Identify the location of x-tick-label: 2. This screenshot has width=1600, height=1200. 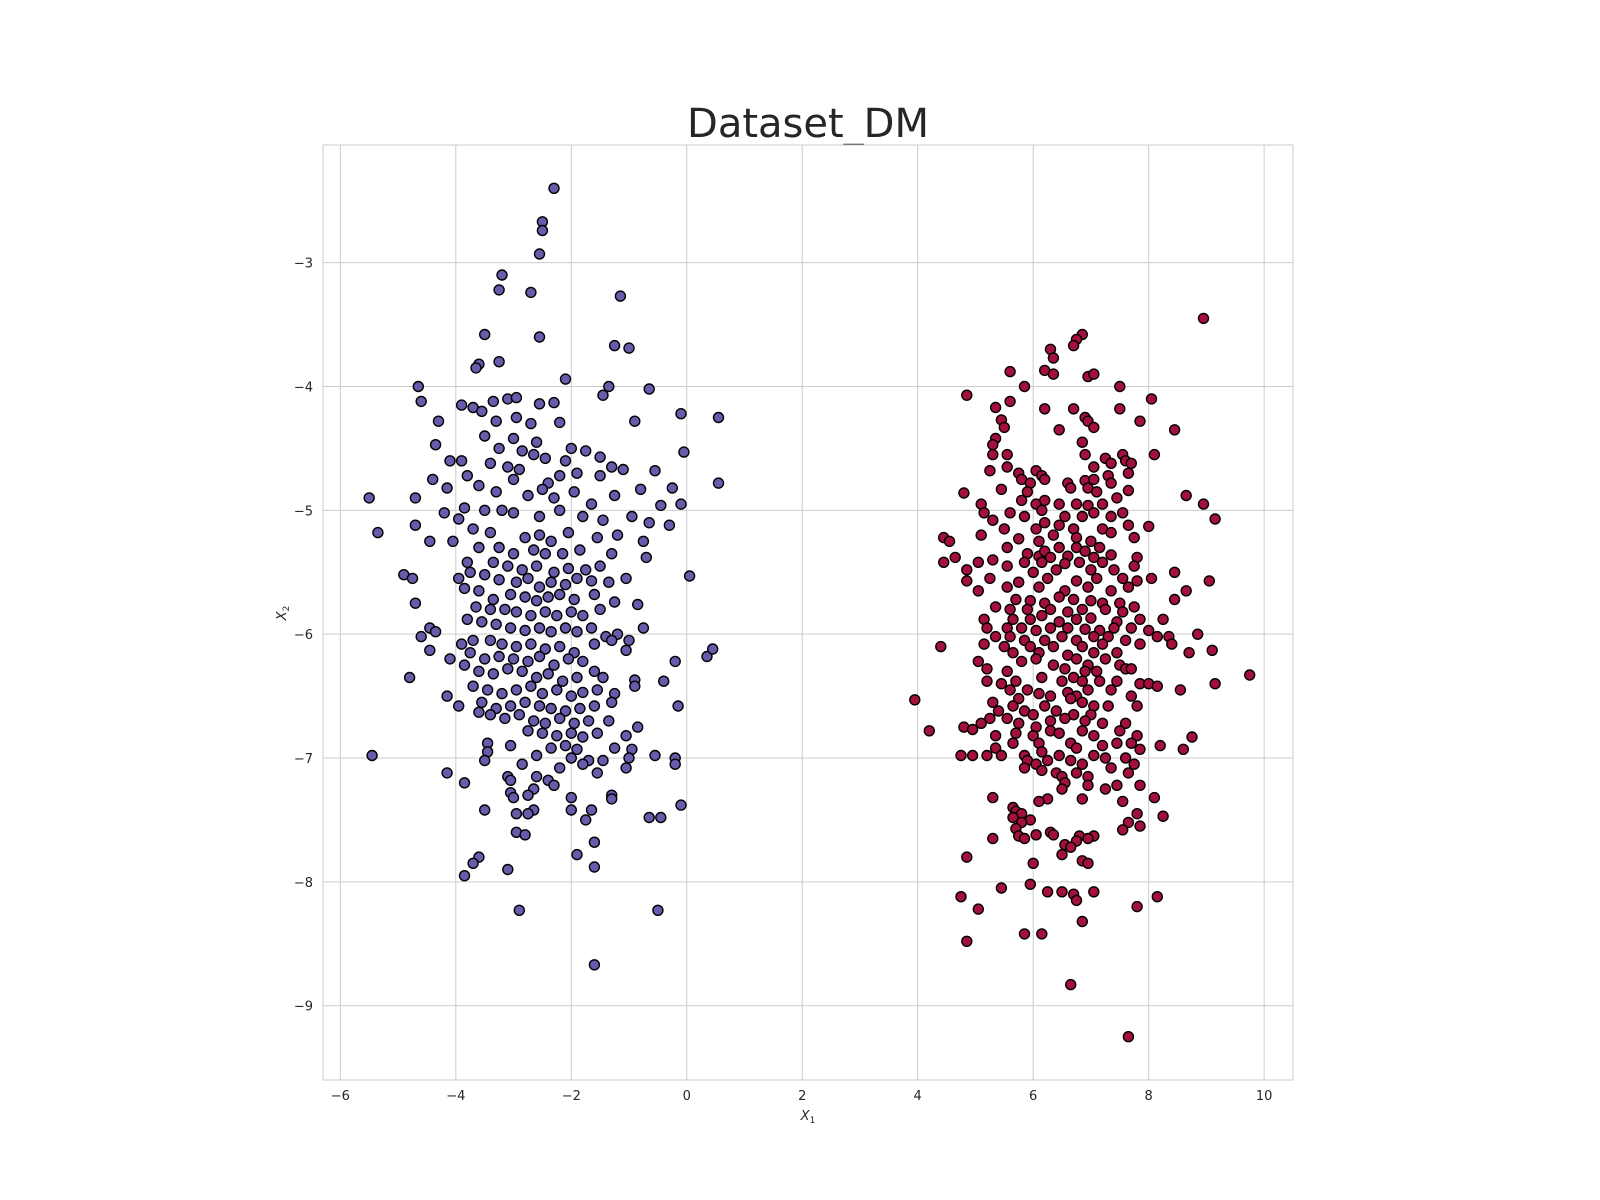
(802, 1096).